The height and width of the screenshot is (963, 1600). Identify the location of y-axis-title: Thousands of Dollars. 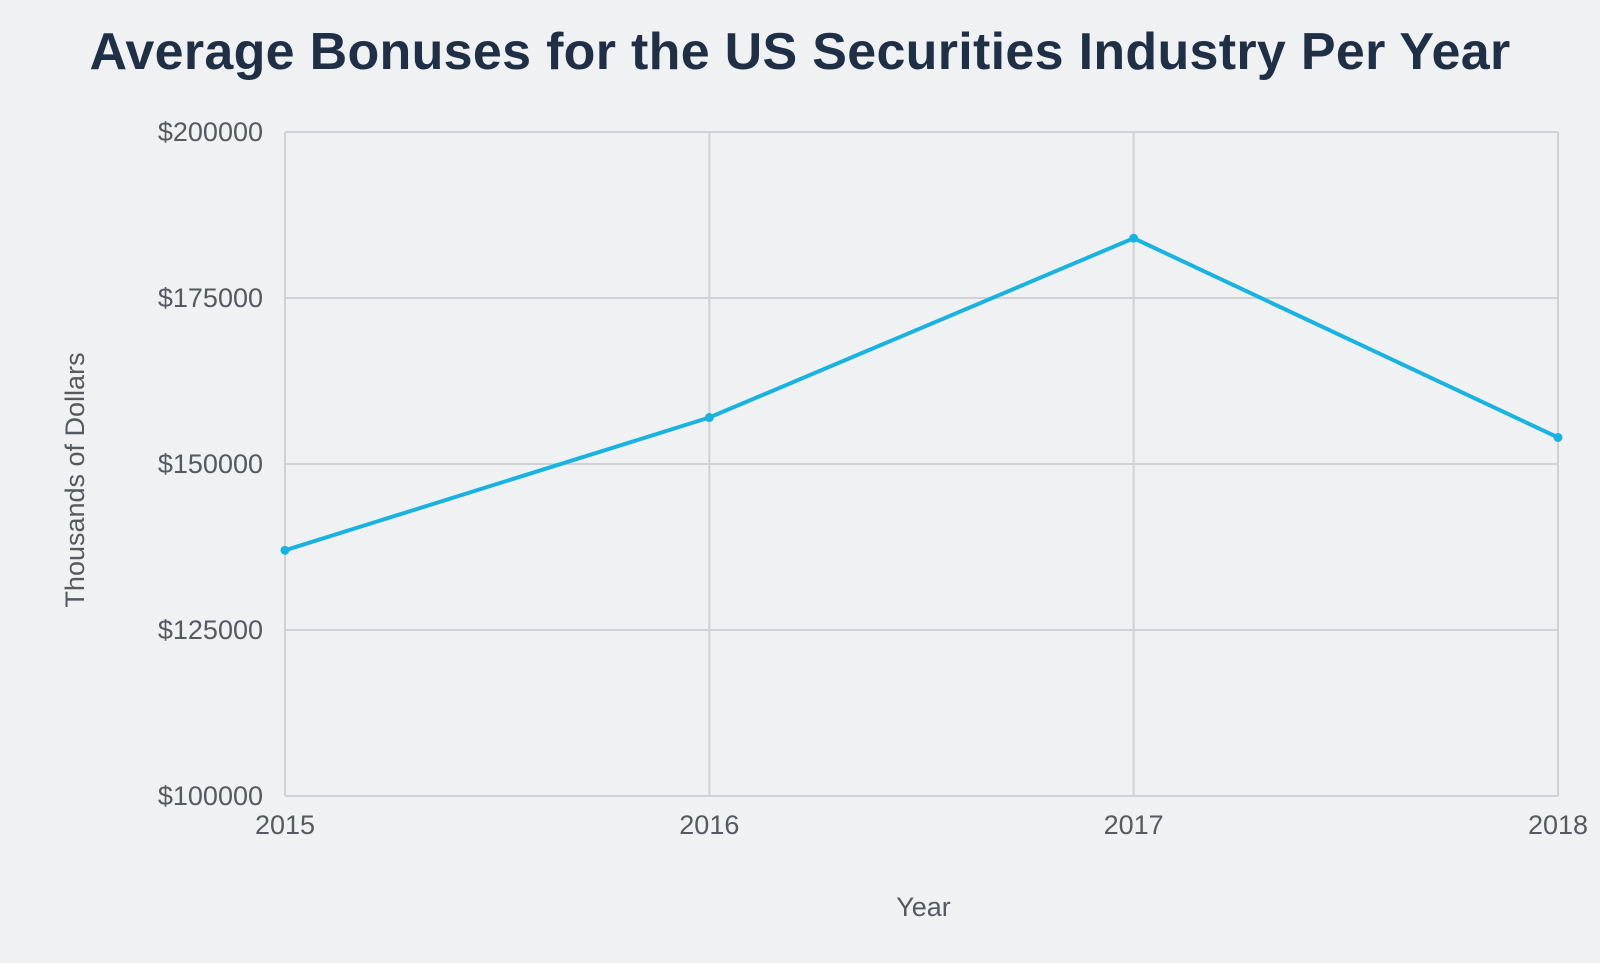
(75, 479).